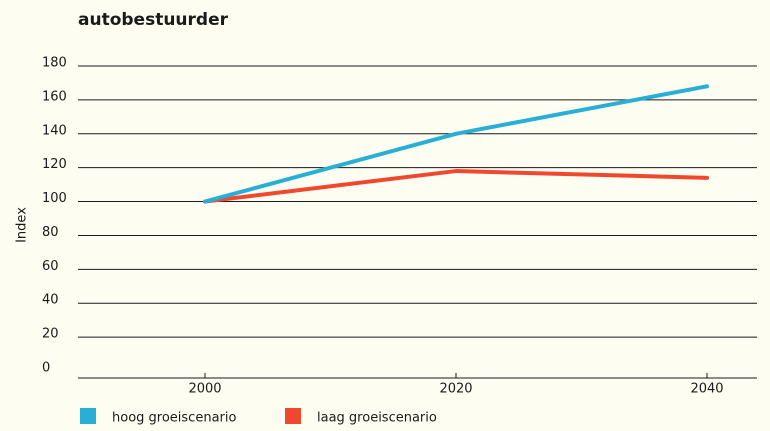 This screenshot has width=770, height=431. What do you see at coordinates (50, 334) in the screenshot?
I see `y-tick-label: 20` at bounding box center [50, 334].